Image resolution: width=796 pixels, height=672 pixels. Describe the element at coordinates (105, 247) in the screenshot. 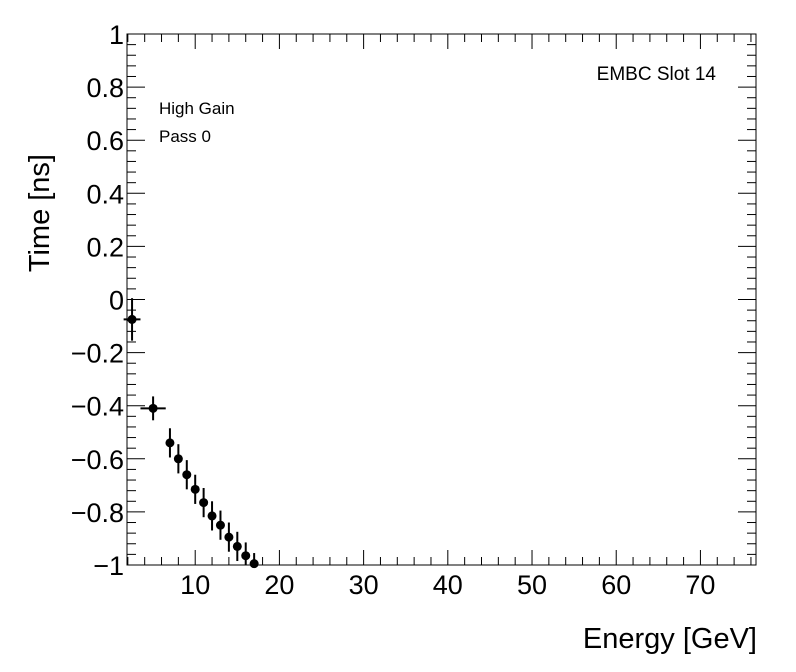

I see `y-tick-label: 0.2` at that location.